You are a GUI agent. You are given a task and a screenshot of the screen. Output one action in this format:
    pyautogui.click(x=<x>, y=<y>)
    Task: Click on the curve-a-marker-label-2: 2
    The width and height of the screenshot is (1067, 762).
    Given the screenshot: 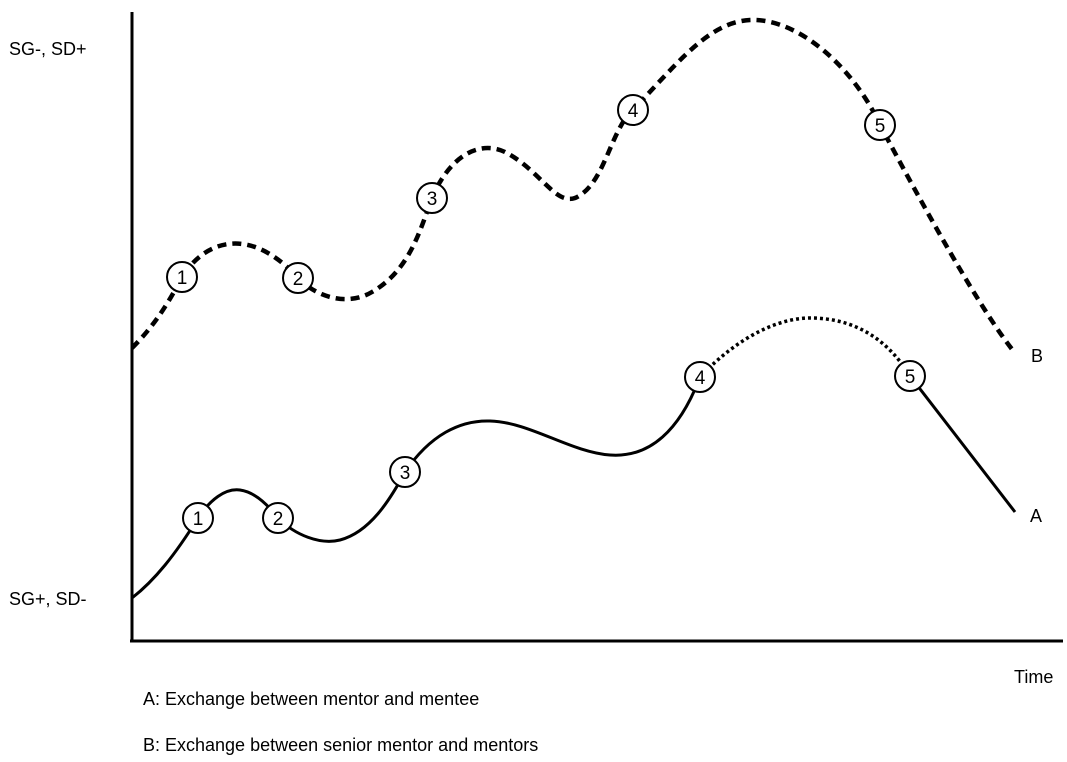 What is the action you would take?
    pyautogui.click(x=278, y=519)
    